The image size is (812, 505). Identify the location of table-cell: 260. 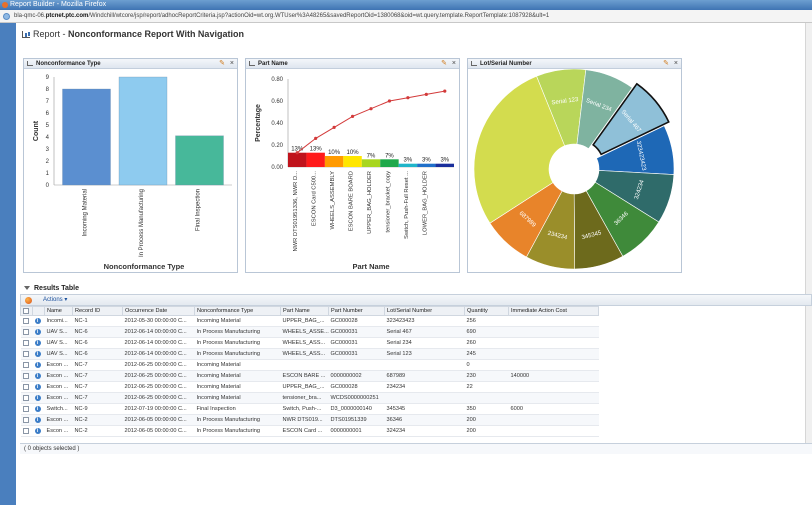
(486, 343).